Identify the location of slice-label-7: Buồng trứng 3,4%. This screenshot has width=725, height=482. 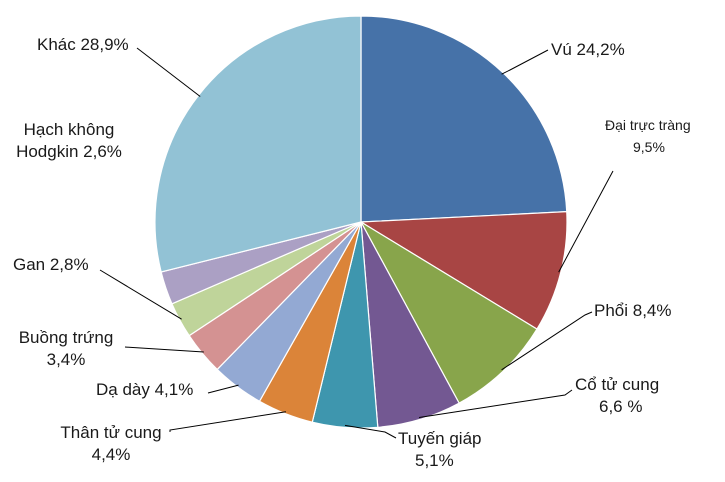
(66, 348).